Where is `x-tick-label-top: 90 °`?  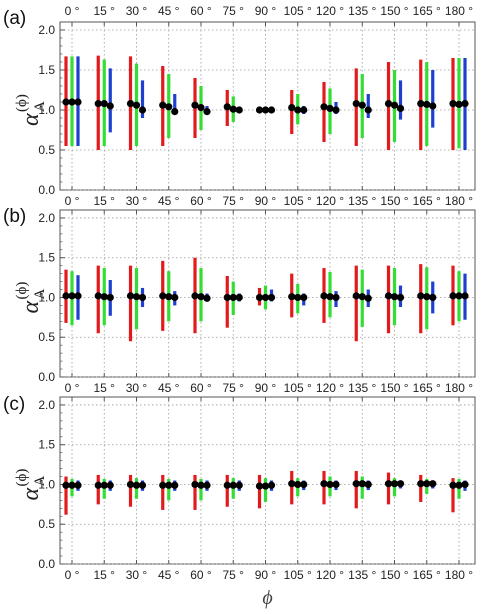 x-tick-label-top: 90 ° is located at coordinates (266, 11).